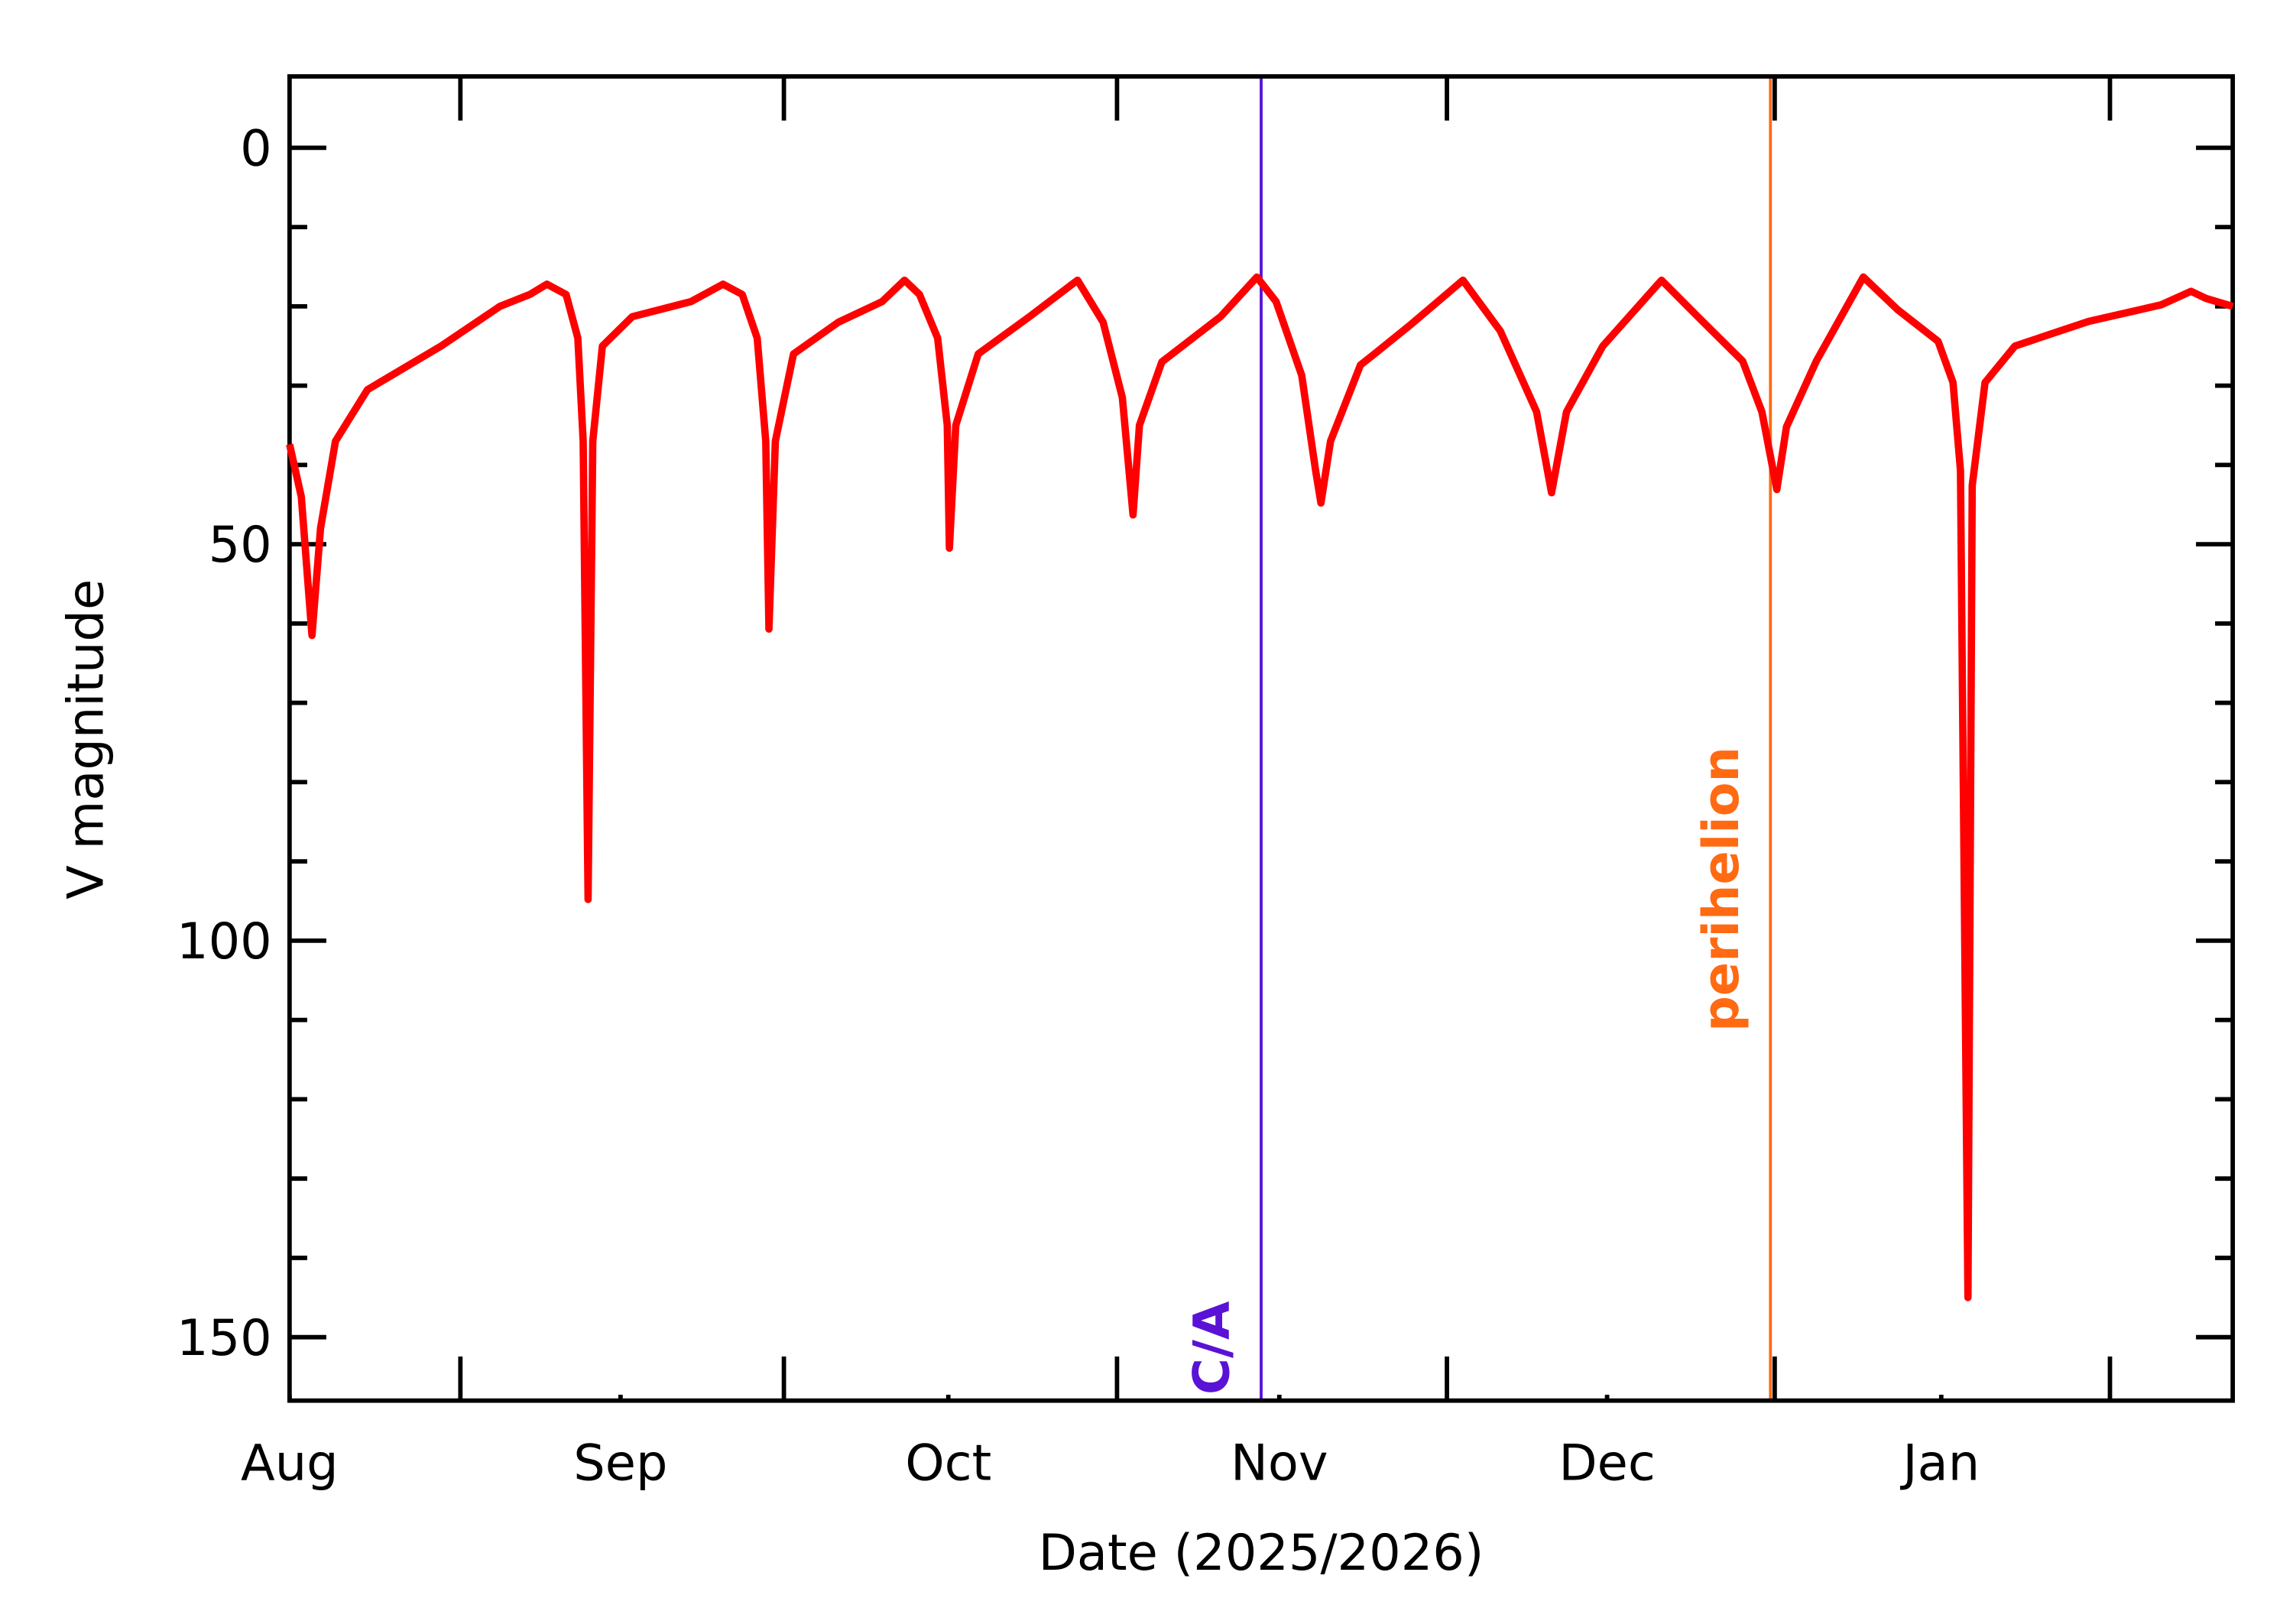 The height and width of the screenshot is (1624, 2293). I want to click on y-tick-label: 100, so click(225, 941).